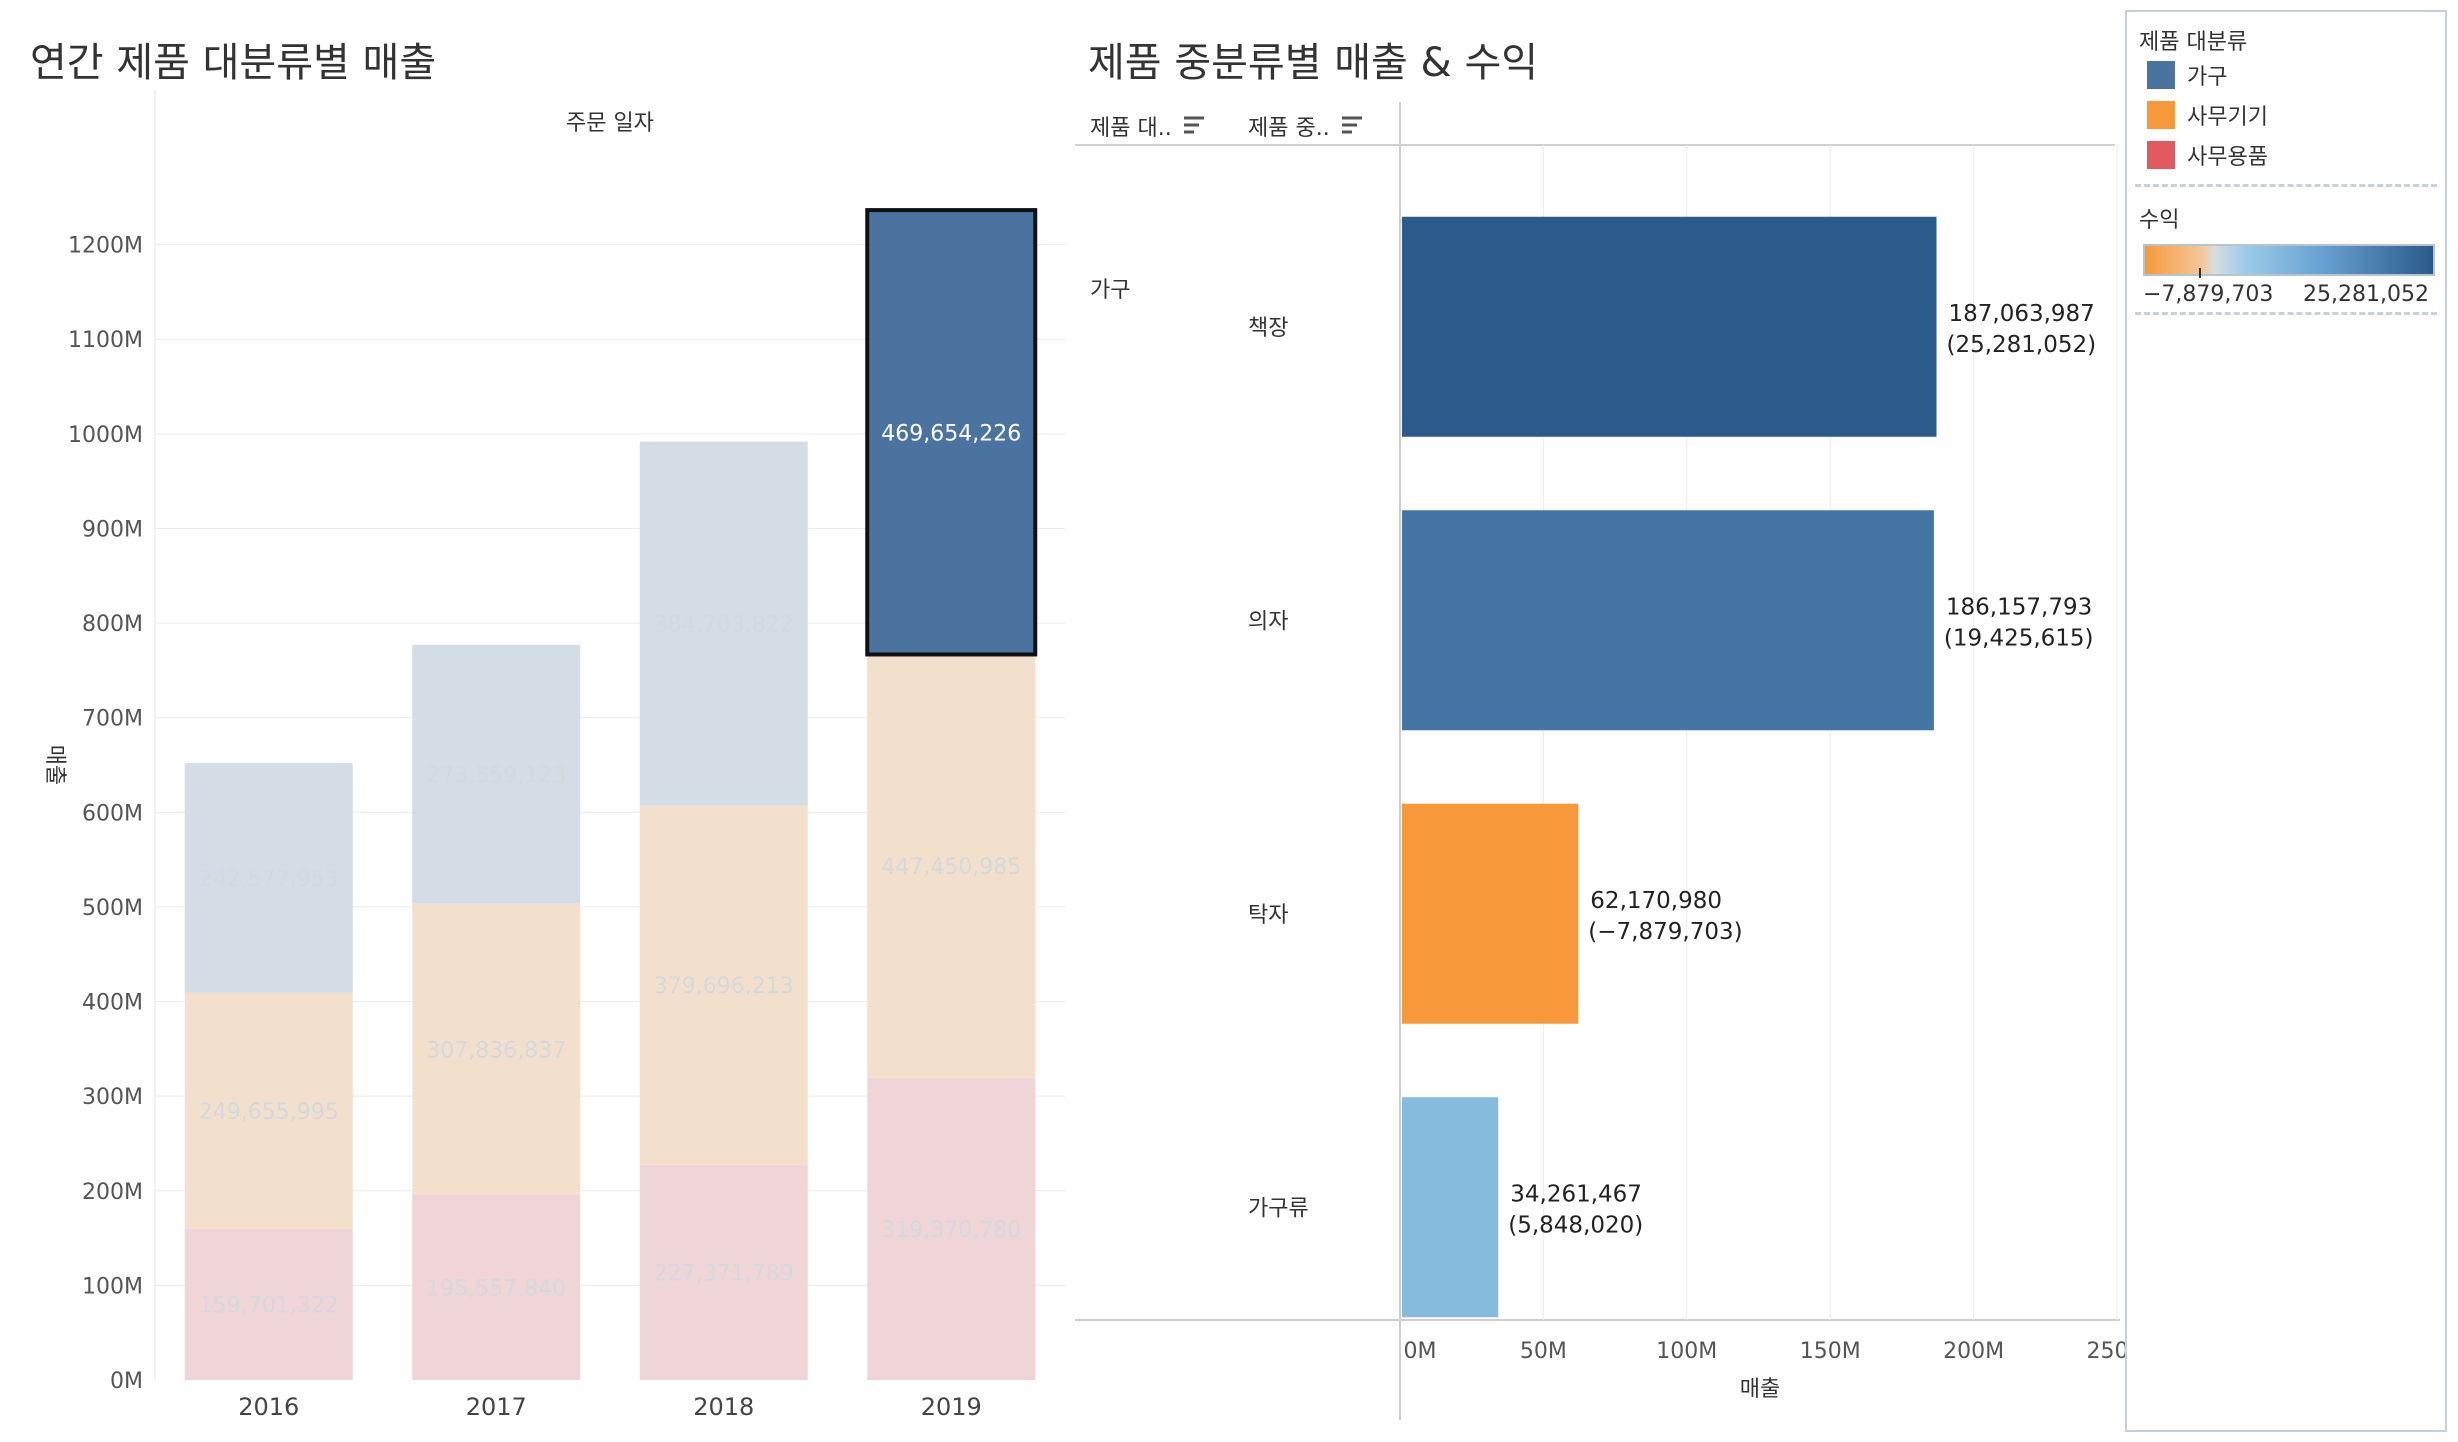 This screenshot has height=1442, width=2458. Describe the element at coordinates (2159, 220) in the screenshot. I see `profit-legend-title: 수익` at that location.